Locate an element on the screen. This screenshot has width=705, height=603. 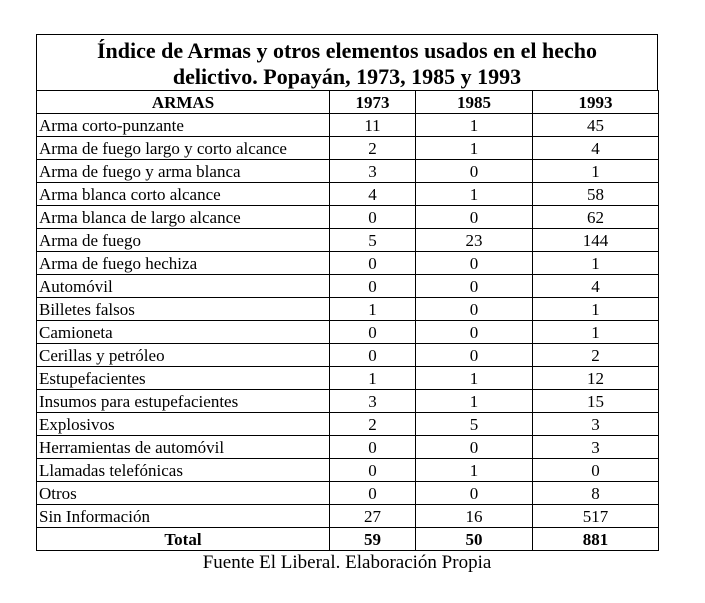
row-1993-cell: 8 is located at coordinates (595, 493).